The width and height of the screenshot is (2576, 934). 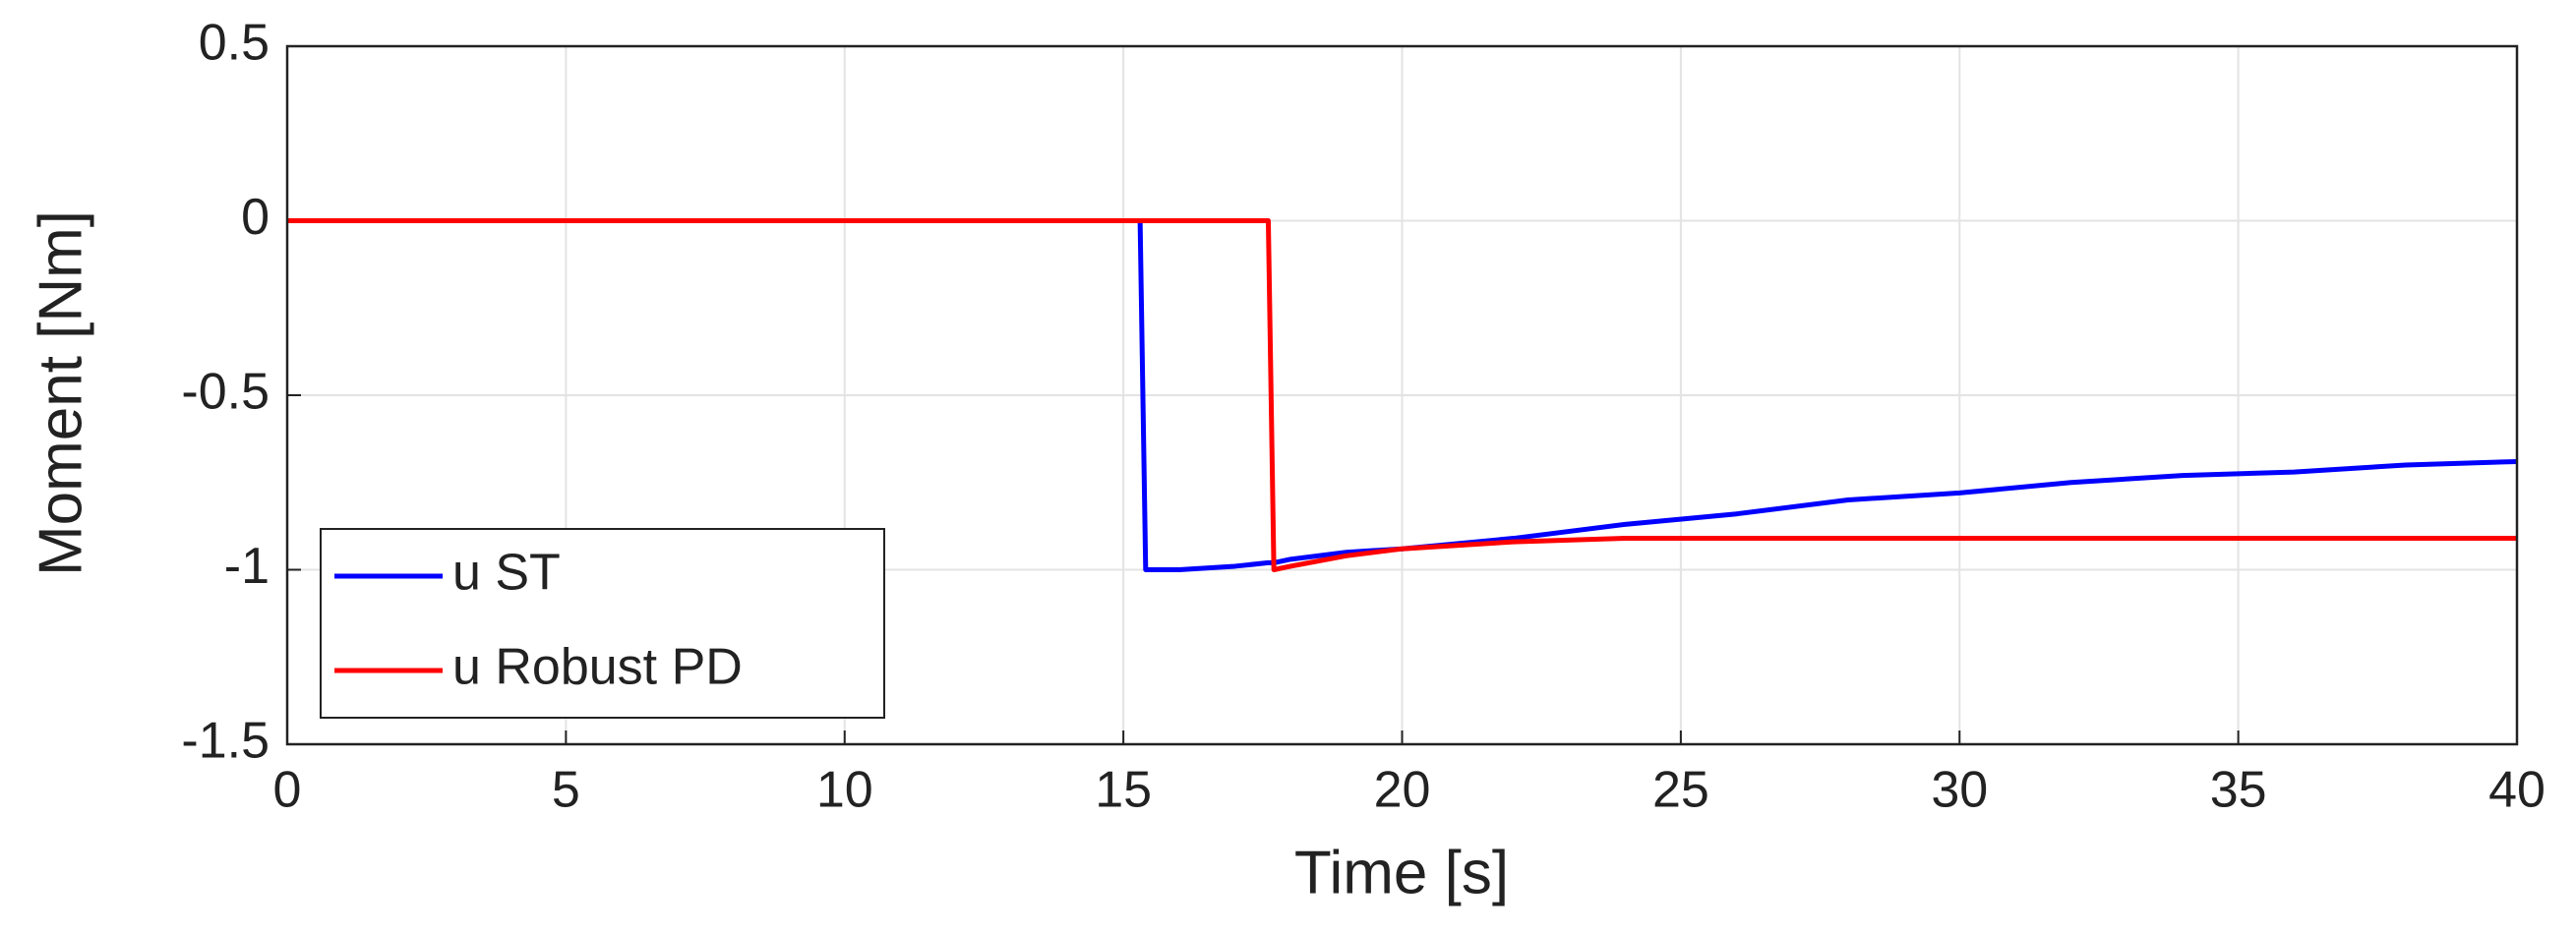 I want to click on x-tick-label: 40, so click(x=2517, y=790).